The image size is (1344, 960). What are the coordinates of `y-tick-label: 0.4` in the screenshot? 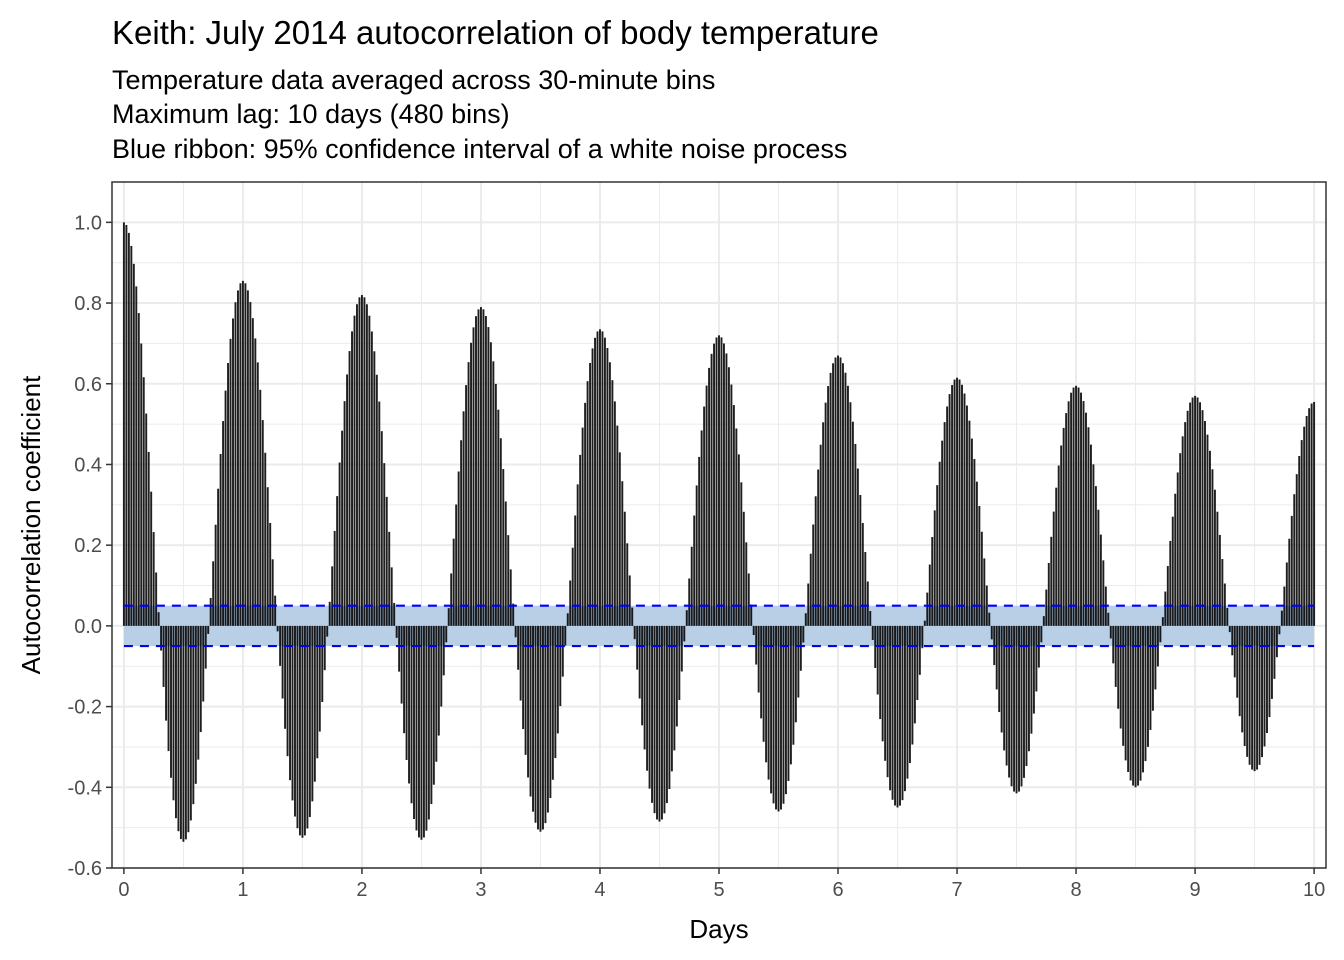 It's located at (88, 465).